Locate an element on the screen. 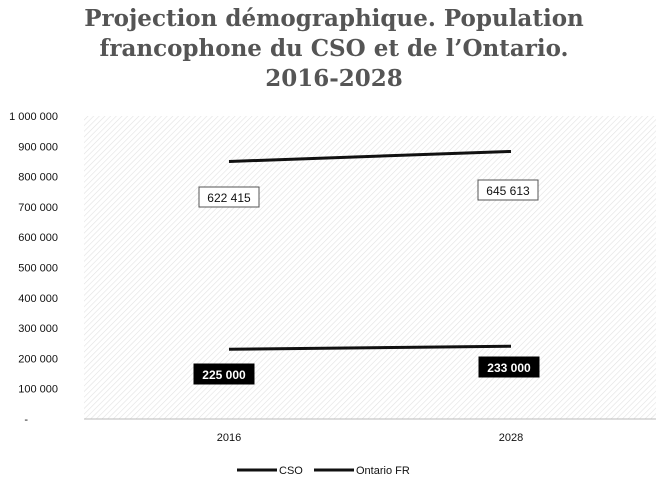 Image resolution: width=668 pixels, height=485 pixels. chart-title-line-1: Projection démographique. Population is located at coordinates (334, 18).